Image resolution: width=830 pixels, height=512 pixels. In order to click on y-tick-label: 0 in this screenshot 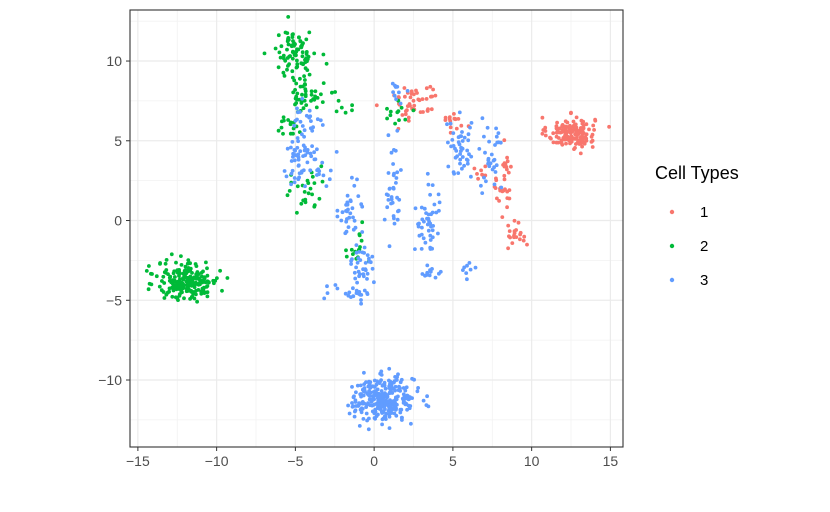, I will do `click(118, 221)`.